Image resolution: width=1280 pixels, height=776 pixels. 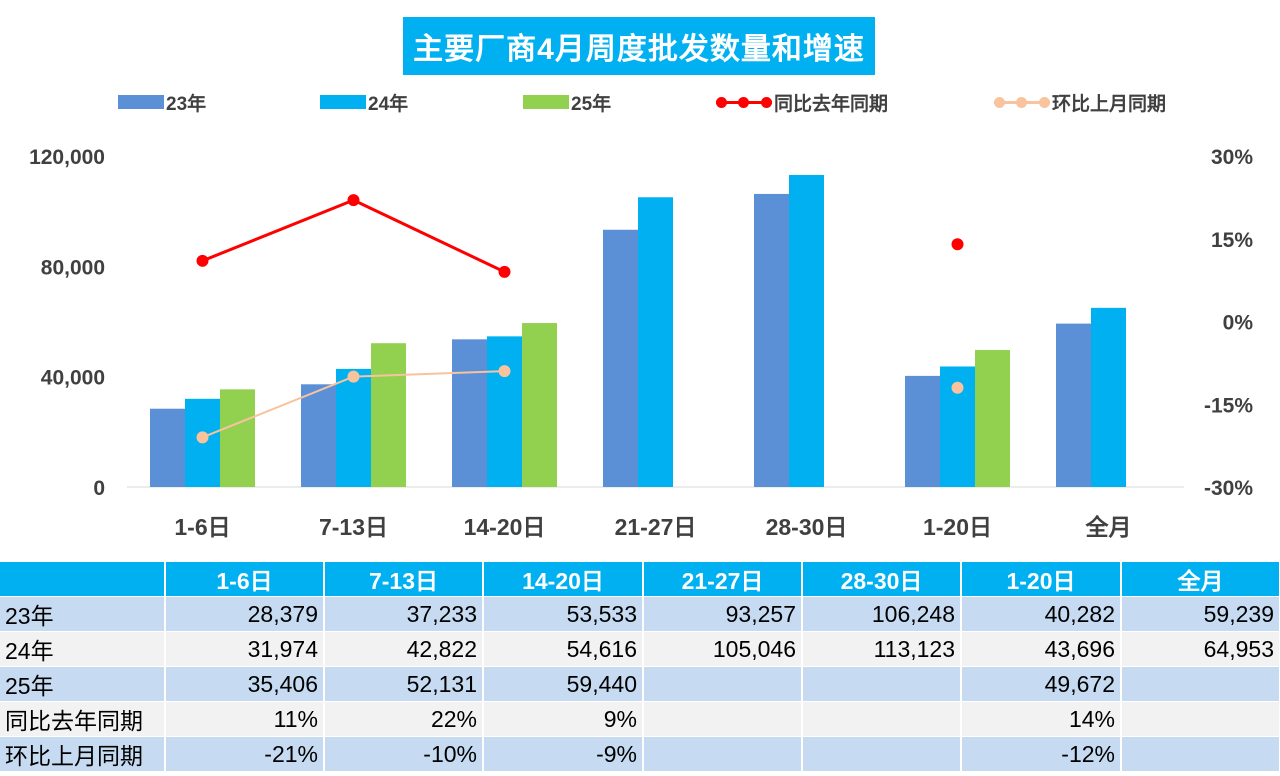 I want to click on legend-item-25: 25年, so click(x=567, y=102).